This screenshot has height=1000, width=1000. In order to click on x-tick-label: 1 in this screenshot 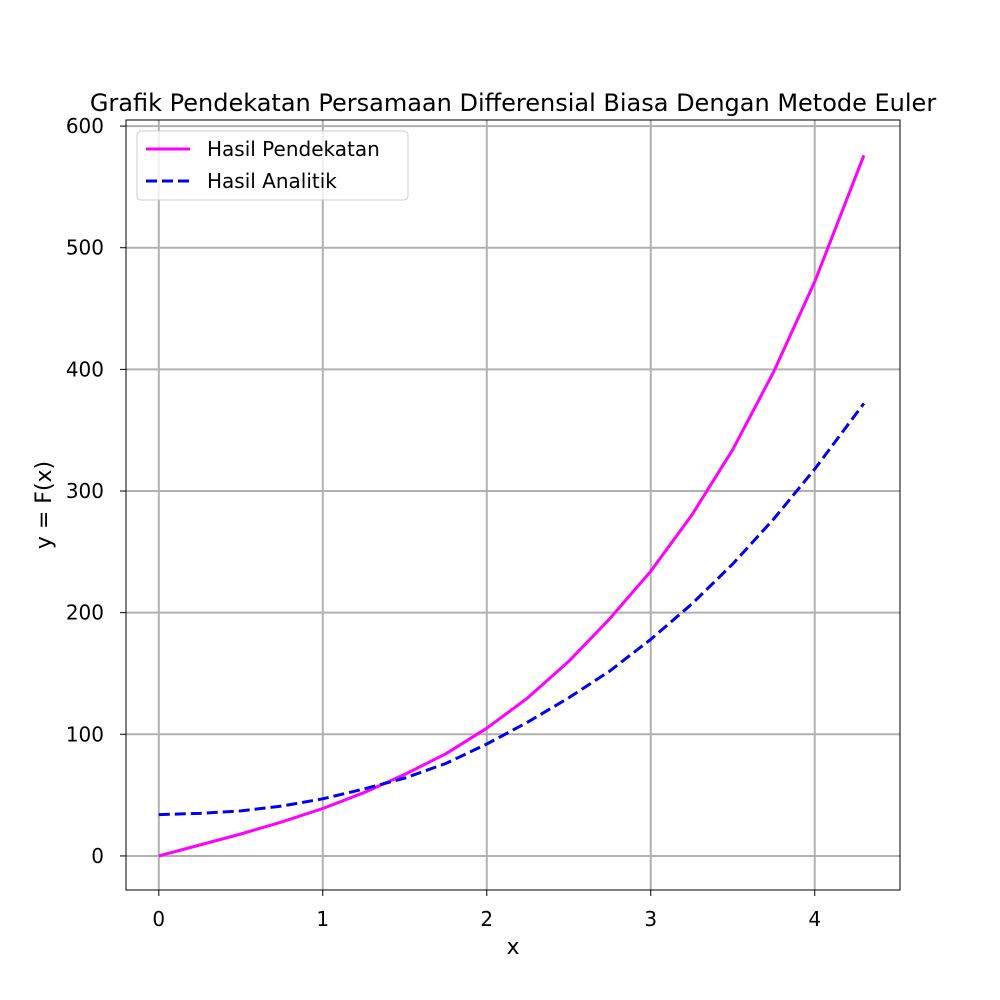, I will do `click(322, 919)`.